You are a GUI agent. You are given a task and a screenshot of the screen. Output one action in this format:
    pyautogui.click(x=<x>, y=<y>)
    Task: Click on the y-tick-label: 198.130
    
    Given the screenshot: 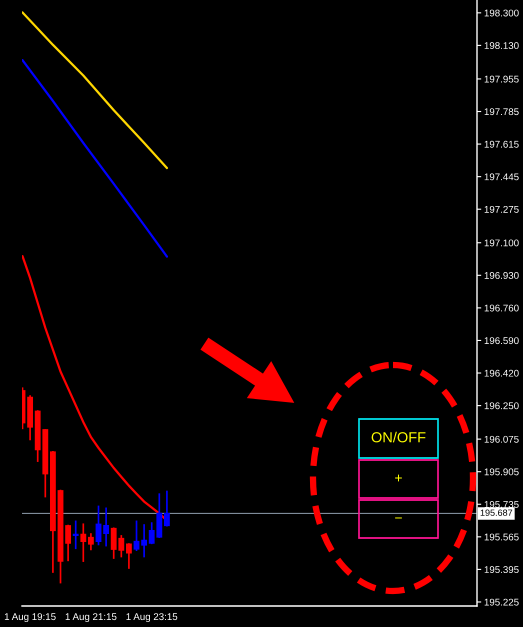 What is the action you would take?
    pyautogui.click(x=501, y=46)
    